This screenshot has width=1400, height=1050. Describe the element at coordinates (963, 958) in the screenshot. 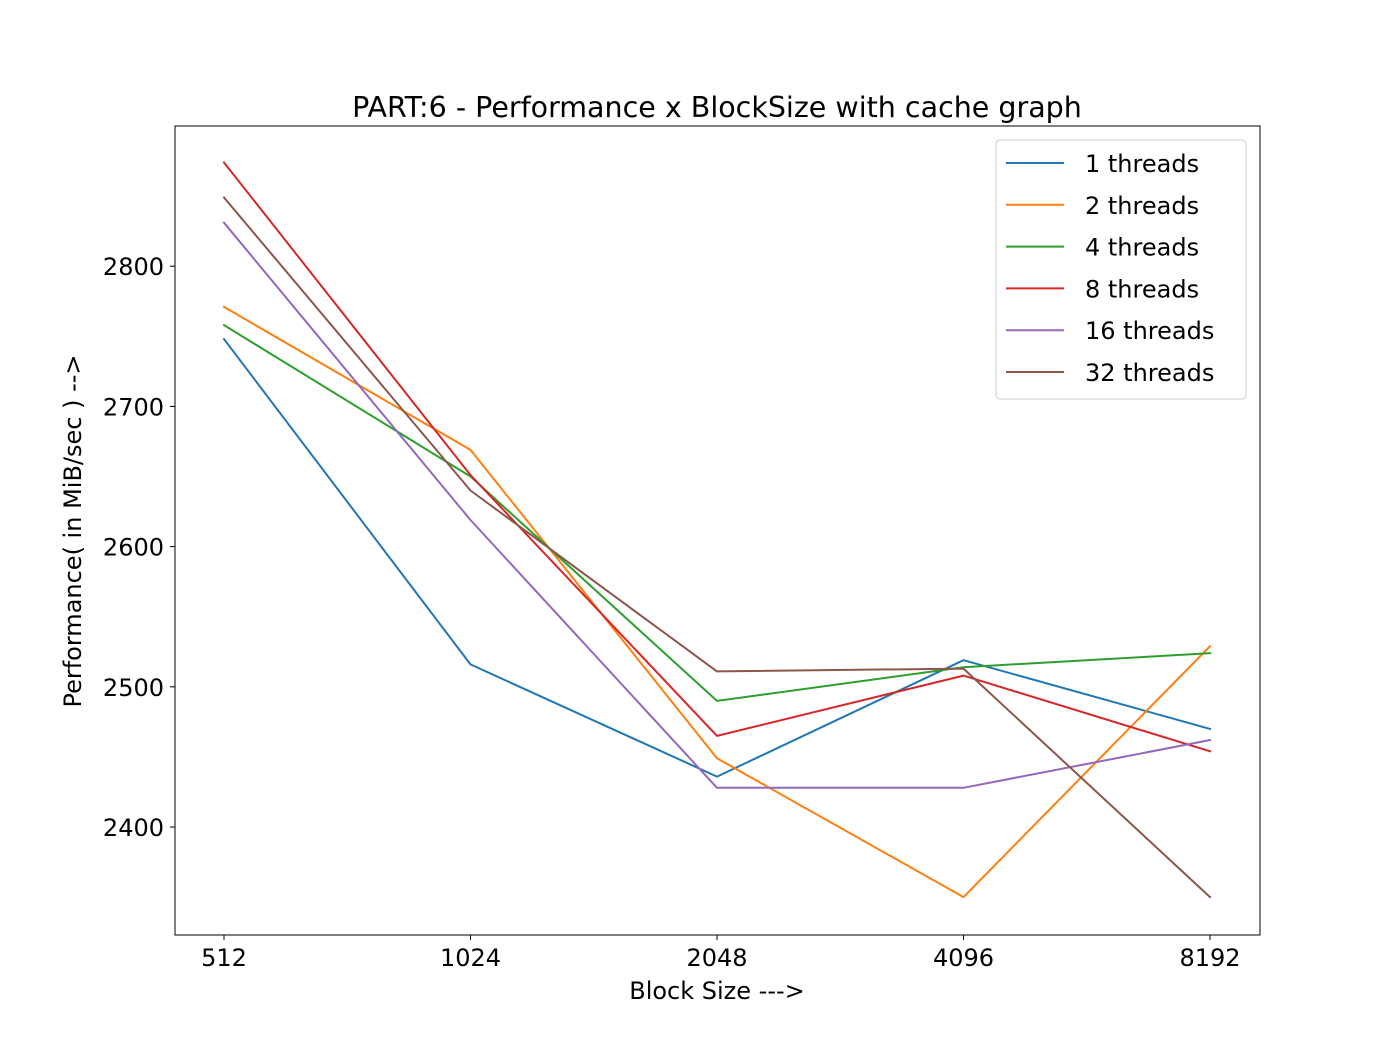

I see `x-tick-label: 4096` at that location.